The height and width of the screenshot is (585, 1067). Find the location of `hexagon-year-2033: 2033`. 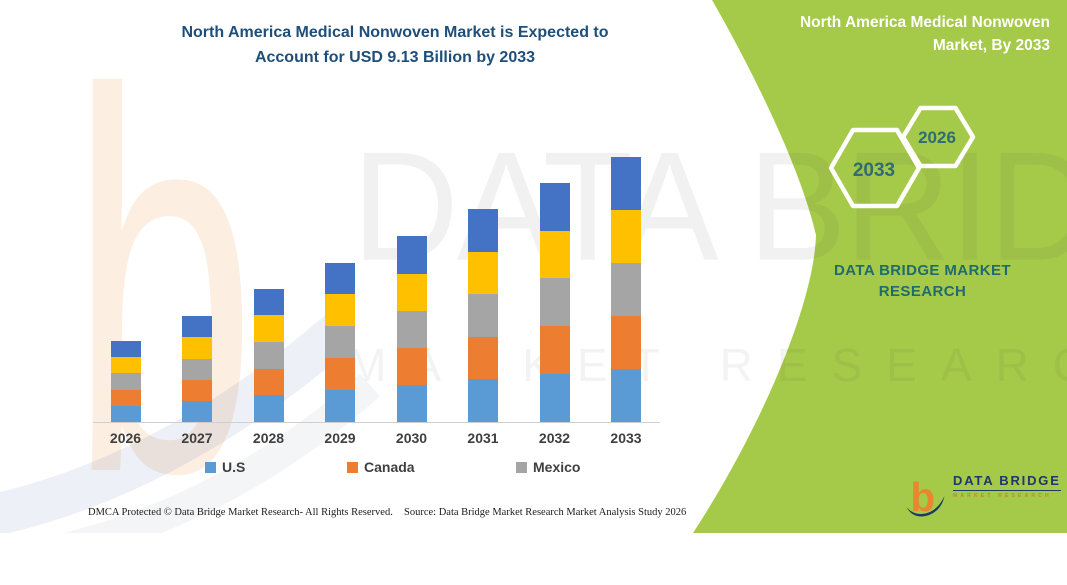

hexagon-year-2033: 2033 is located at coordinates (874, 170).